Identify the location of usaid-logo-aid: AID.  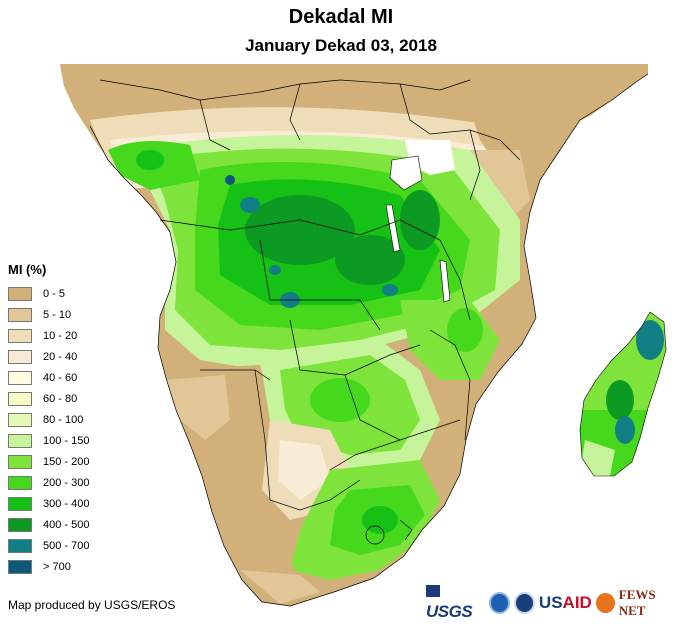
(577, 602).